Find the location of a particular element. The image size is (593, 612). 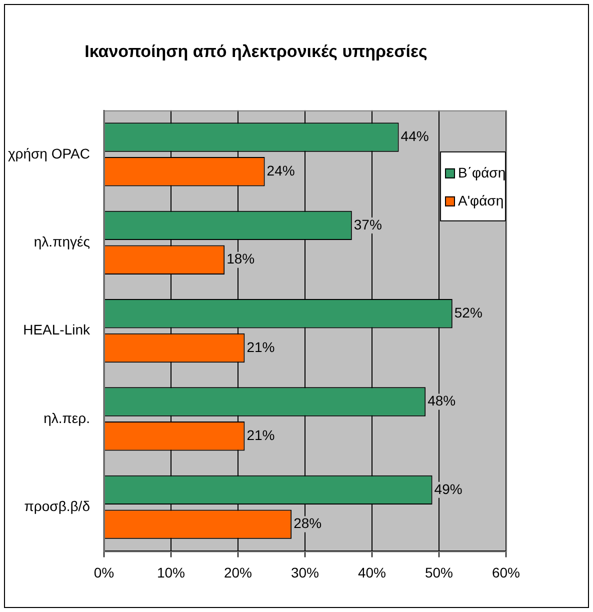

x-tick-label: 10% is located at coordinates (171, 572).